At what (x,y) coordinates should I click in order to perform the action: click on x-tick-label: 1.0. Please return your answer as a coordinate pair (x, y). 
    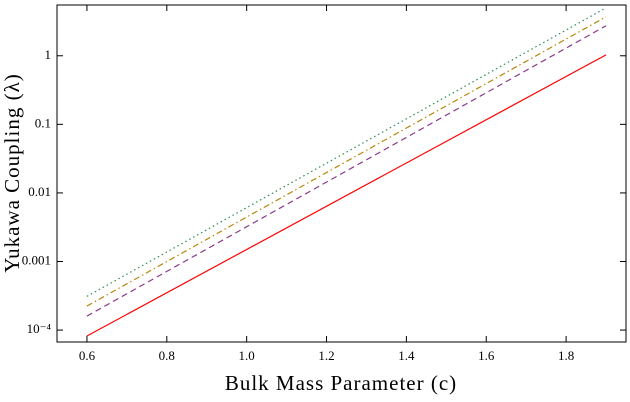
    Looking at the image, I should click on (247, 355).